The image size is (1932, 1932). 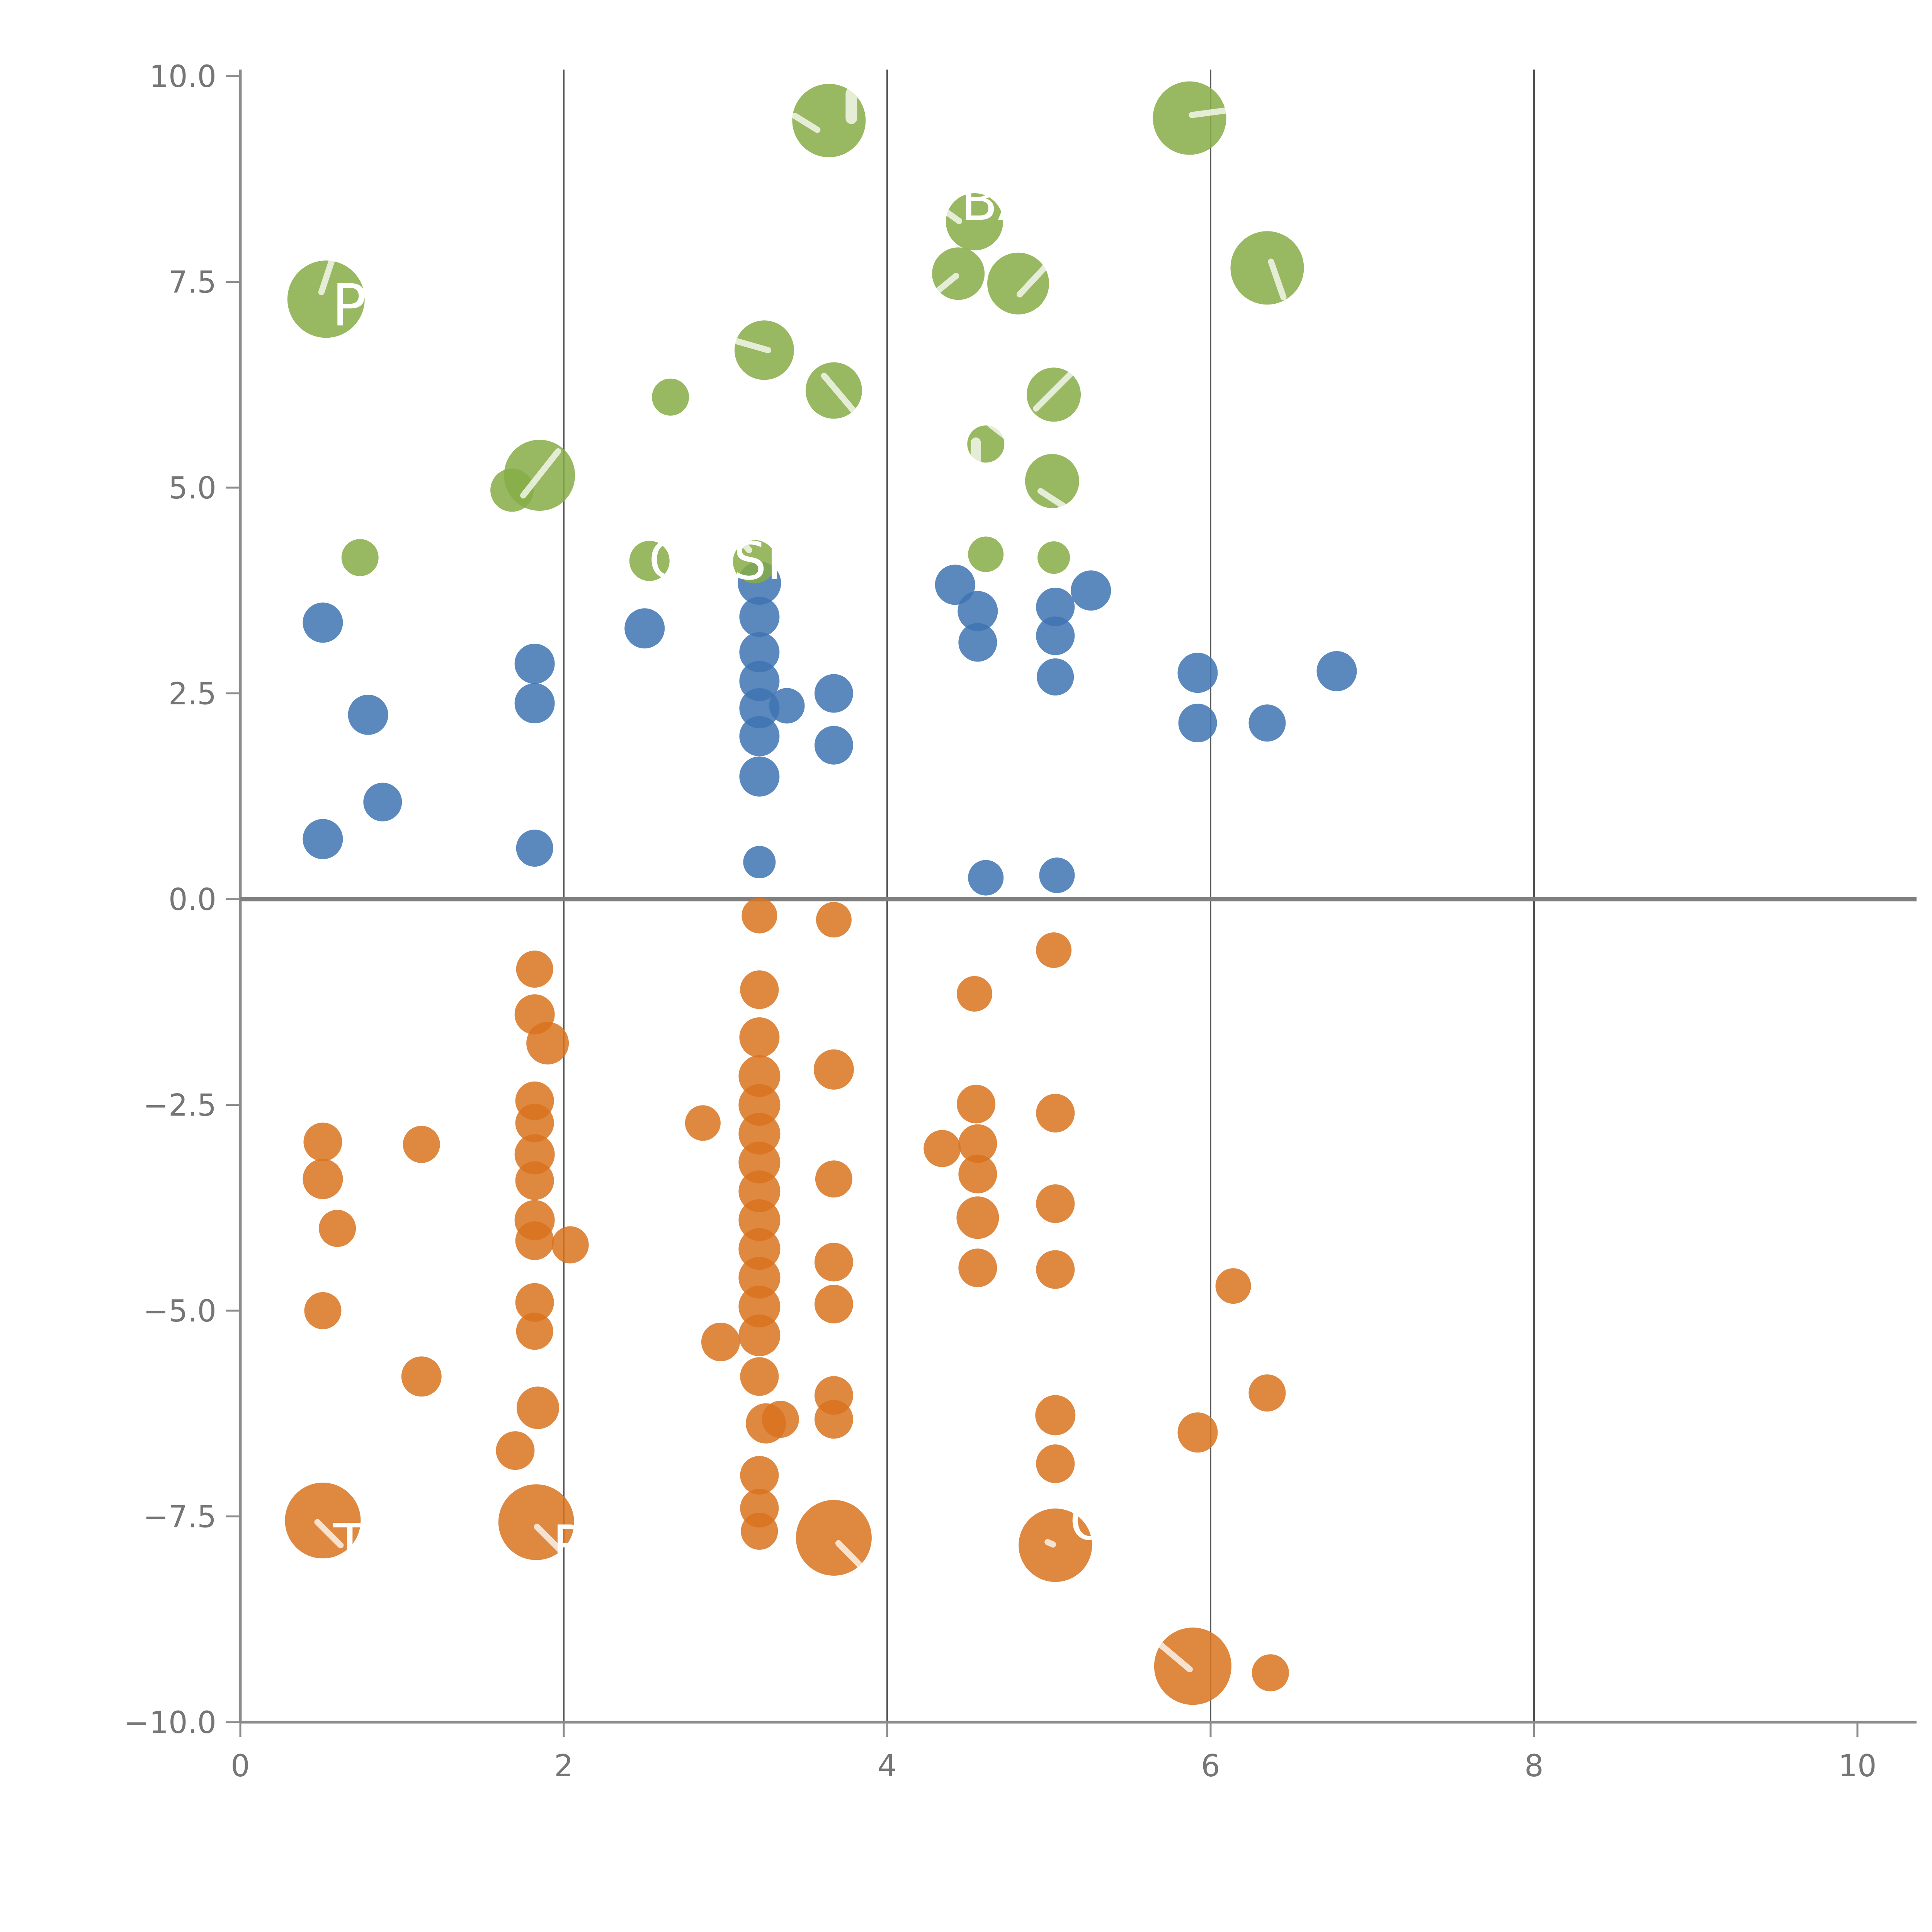 What do you see at coordinates (192, 282) in the screenshot?
I see `y-tick-label: 7.5` at bounding box center [192, 282].